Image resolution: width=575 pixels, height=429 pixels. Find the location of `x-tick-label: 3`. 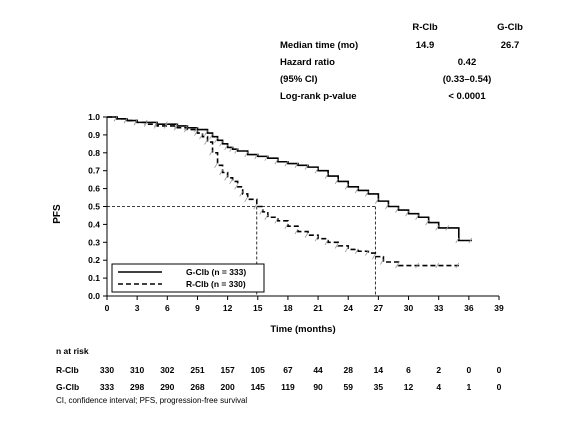

x-tick-label: 3 is located at coordinates (137, 308).